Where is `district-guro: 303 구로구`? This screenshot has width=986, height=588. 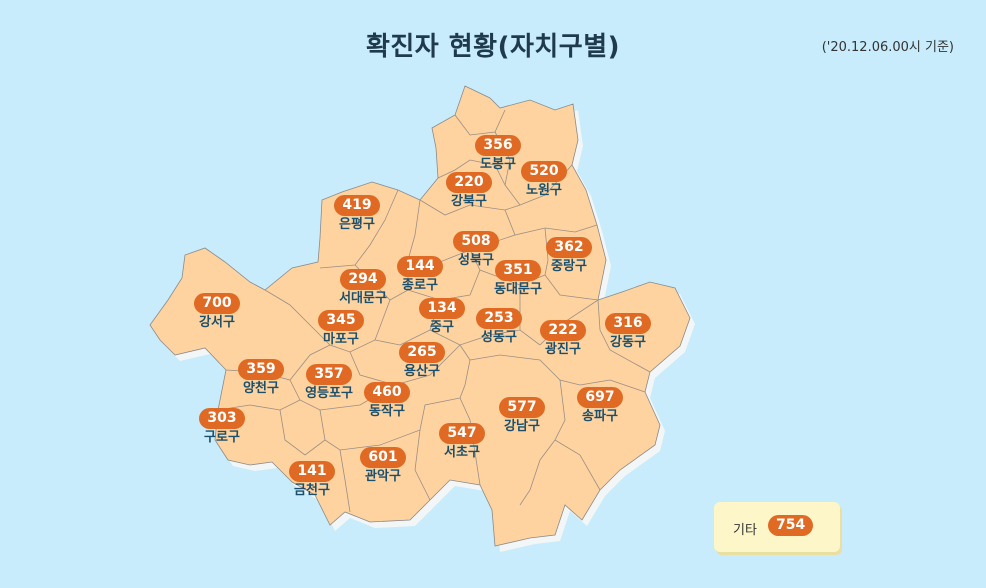
district-guro: 303 구로구 is located at coordinates (222, 426).